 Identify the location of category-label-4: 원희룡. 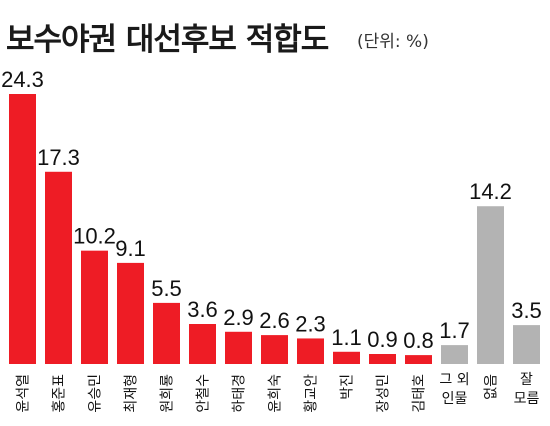
(168, 393).